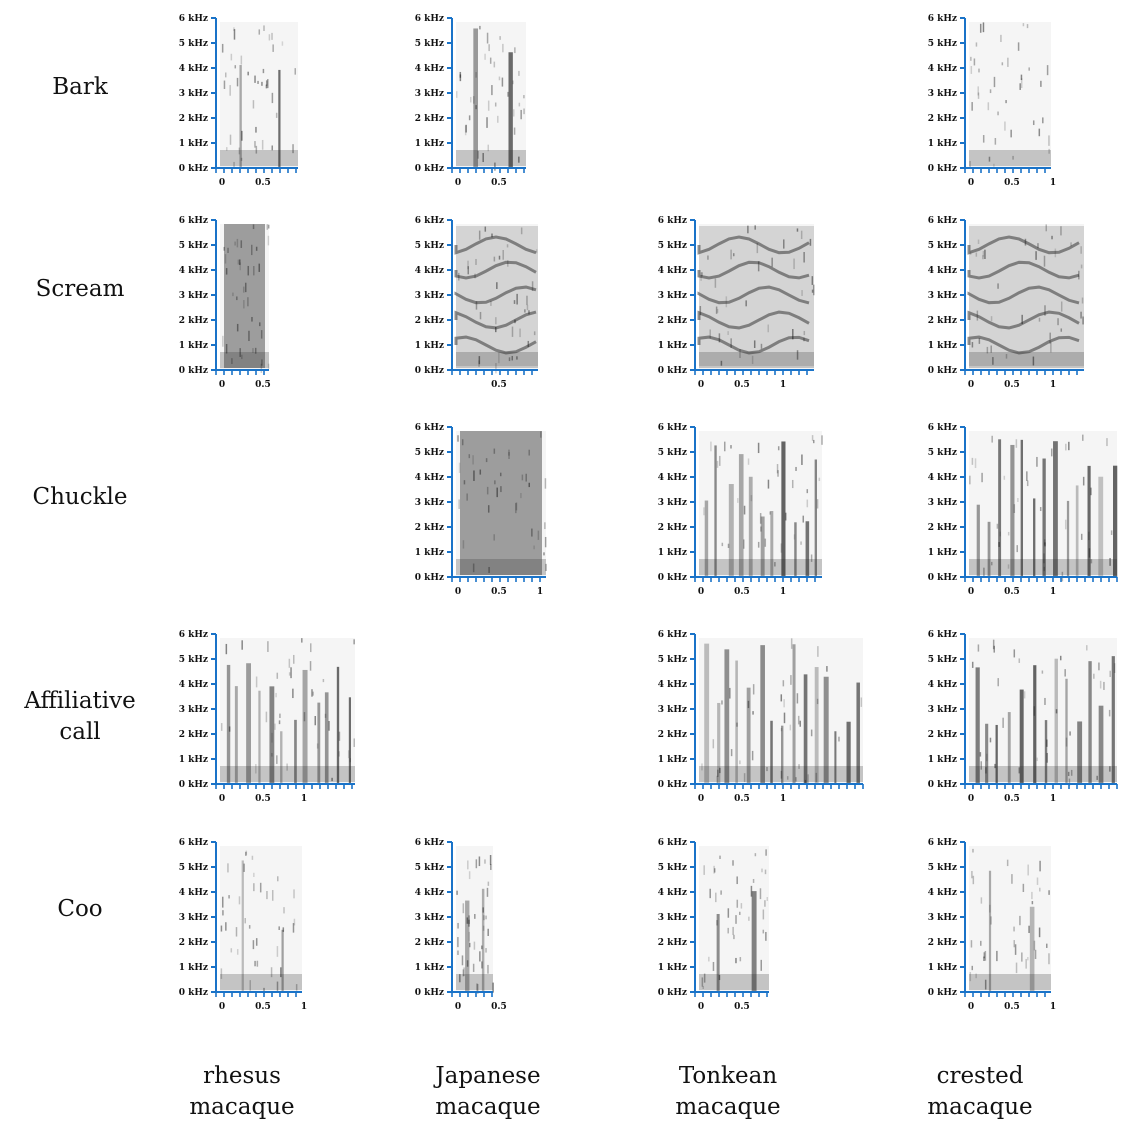 This screenshot has height=1123, width=1137. Describe the element at coordinates (80, 909) in the screenshot. I see `row-label-line: Coo` at that location.